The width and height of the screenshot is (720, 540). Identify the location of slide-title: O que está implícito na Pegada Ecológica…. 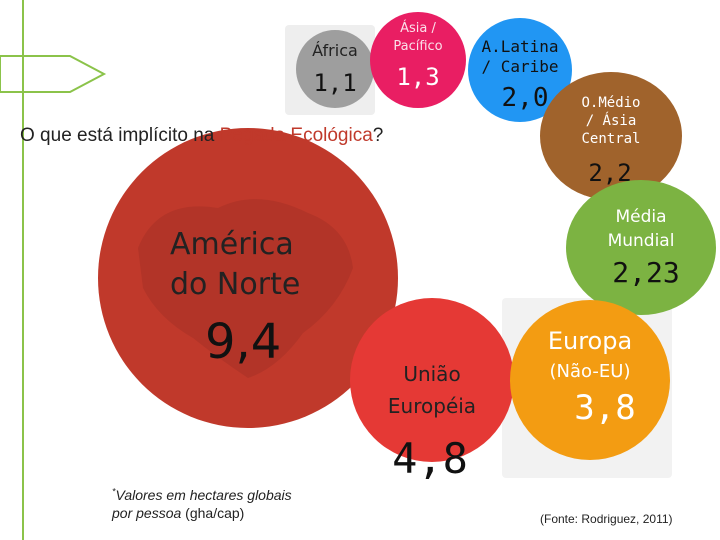
(201, 136).